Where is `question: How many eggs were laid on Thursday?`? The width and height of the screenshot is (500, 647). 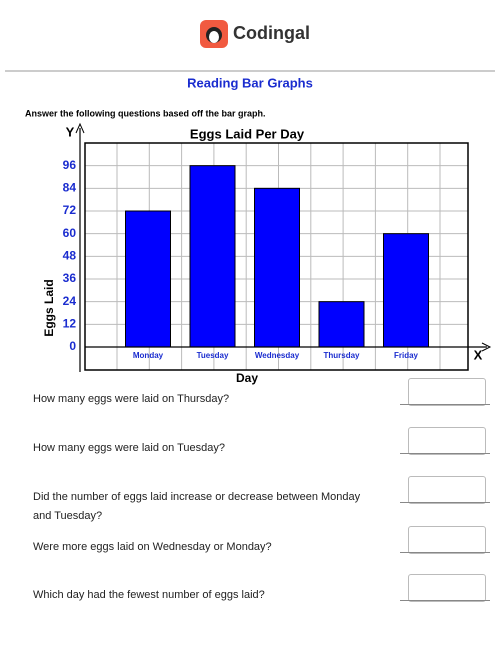 question: How many eggs were laid on Thursday? is located at coordinates (131, 399).